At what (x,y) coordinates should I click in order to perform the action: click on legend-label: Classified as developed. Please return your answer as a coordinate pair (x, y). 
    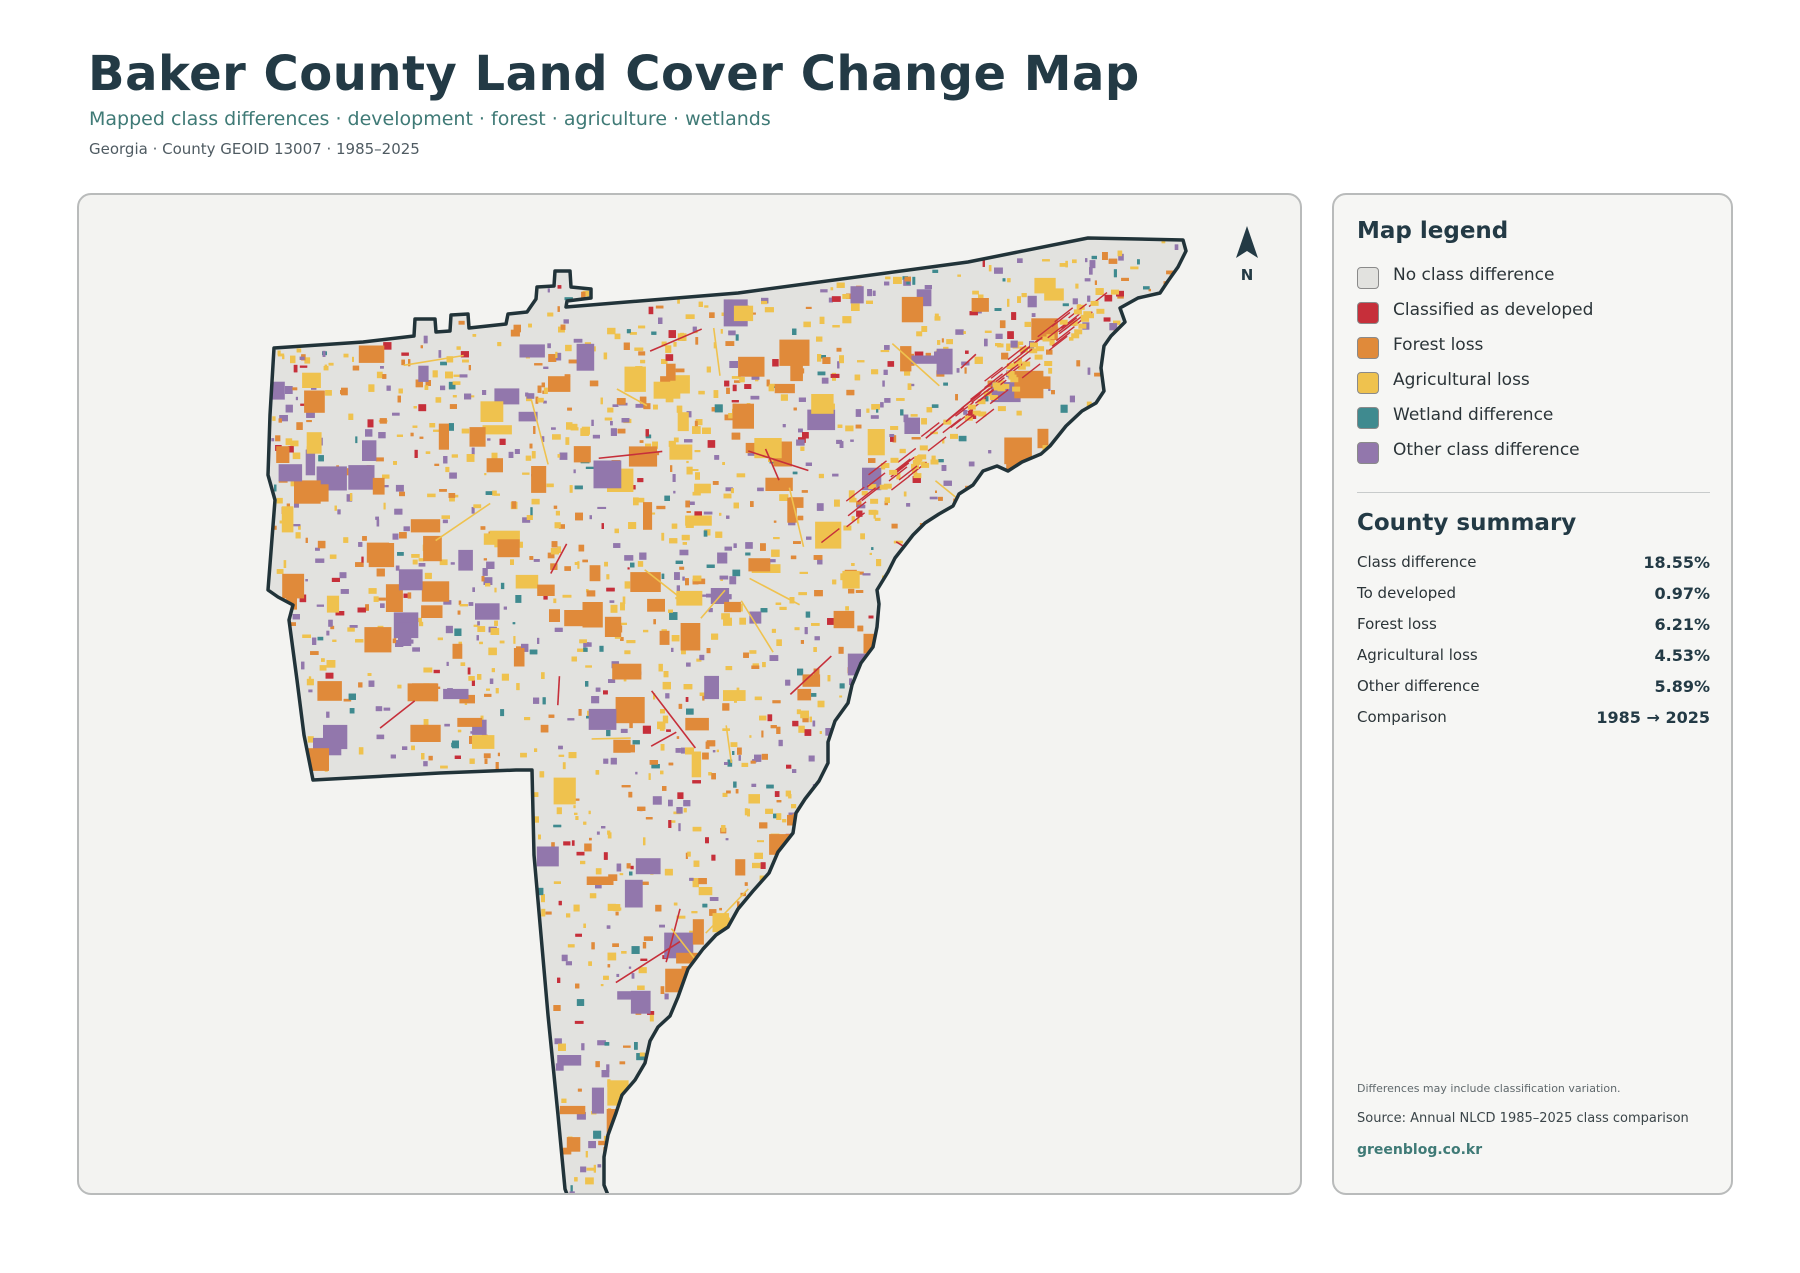
    Looking at the image, I should click on (1493, 310).